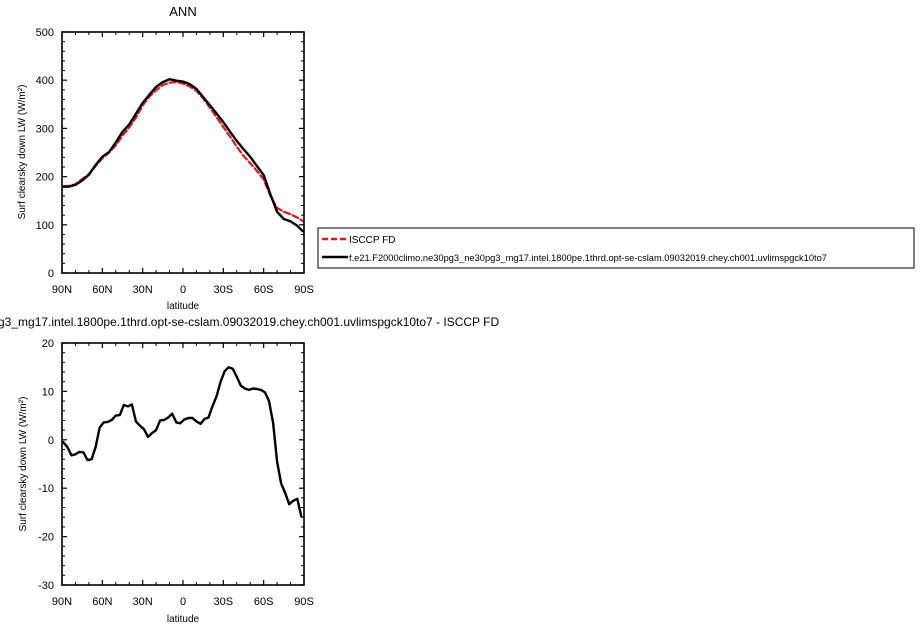  I want to click on bottom-plot-area, so click(182, 442).